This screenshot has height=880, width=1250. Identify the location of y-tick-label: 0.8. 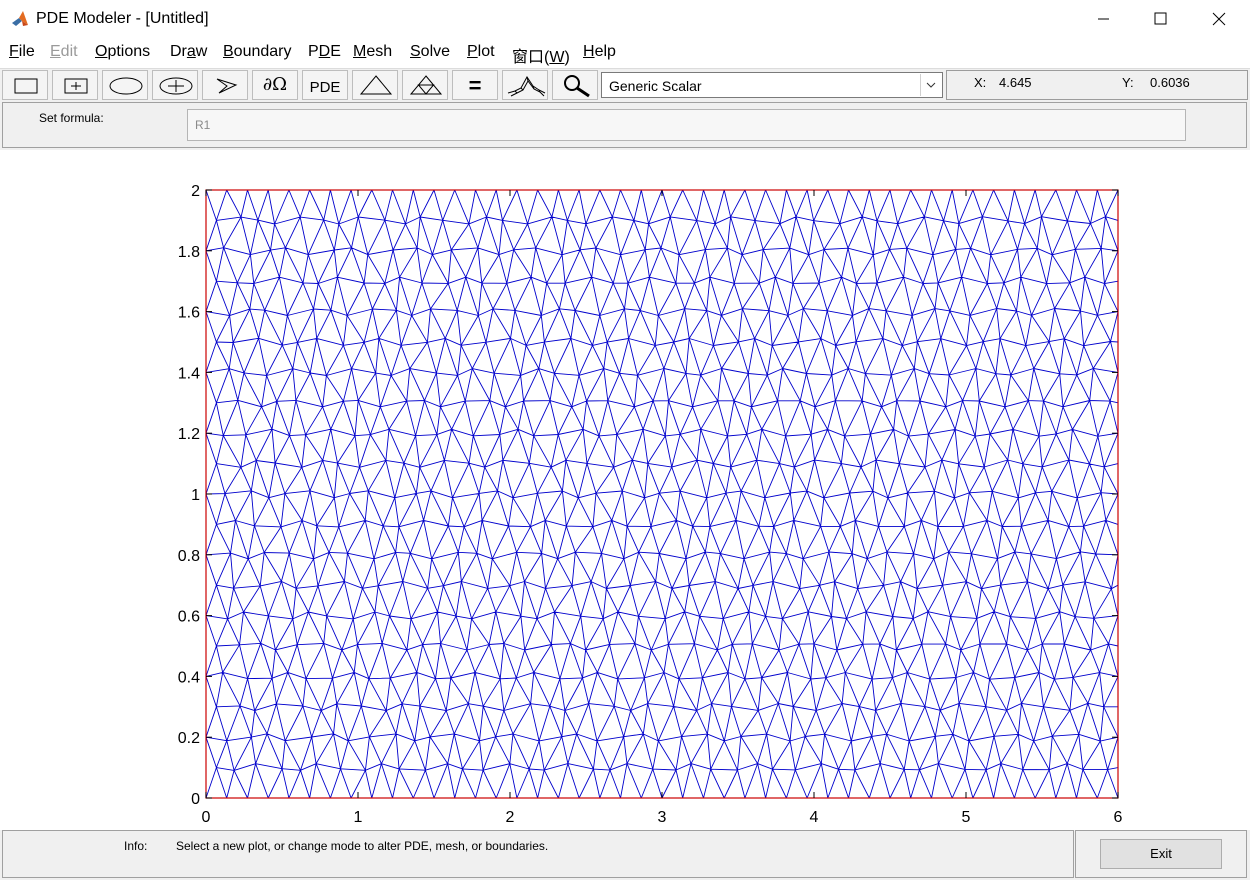
(189, 556).